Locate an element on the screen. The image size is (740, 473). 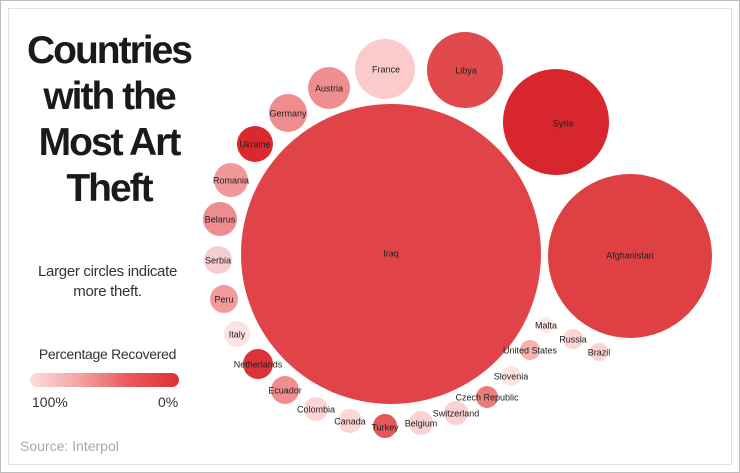
bubble-label-brazil: Brazil is located at coordinates (599, 352).